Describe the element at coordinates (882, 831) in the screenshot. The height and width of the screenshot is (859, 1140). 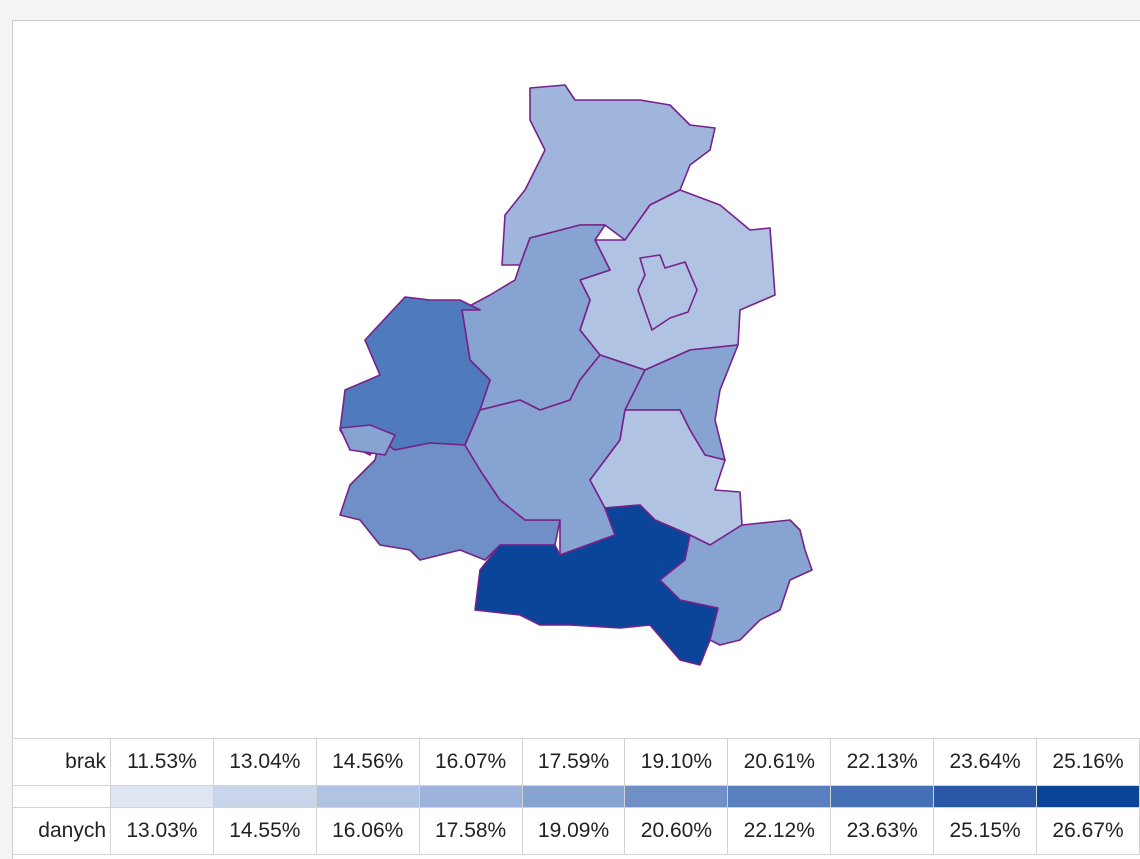
I see `range-to: 23.63%` at that location.